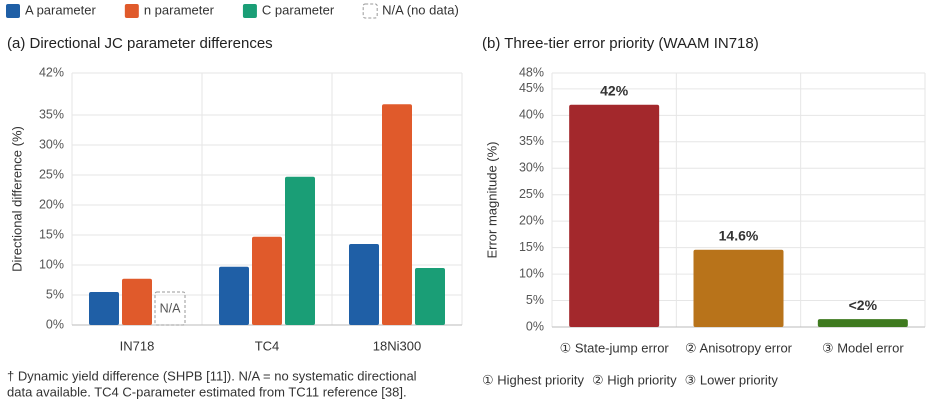 The width and height of the screenshot is (928, 407). Describe the element at coordinates (739, 235) in the screenshot. I see `value-label: 14.6%` at that location.